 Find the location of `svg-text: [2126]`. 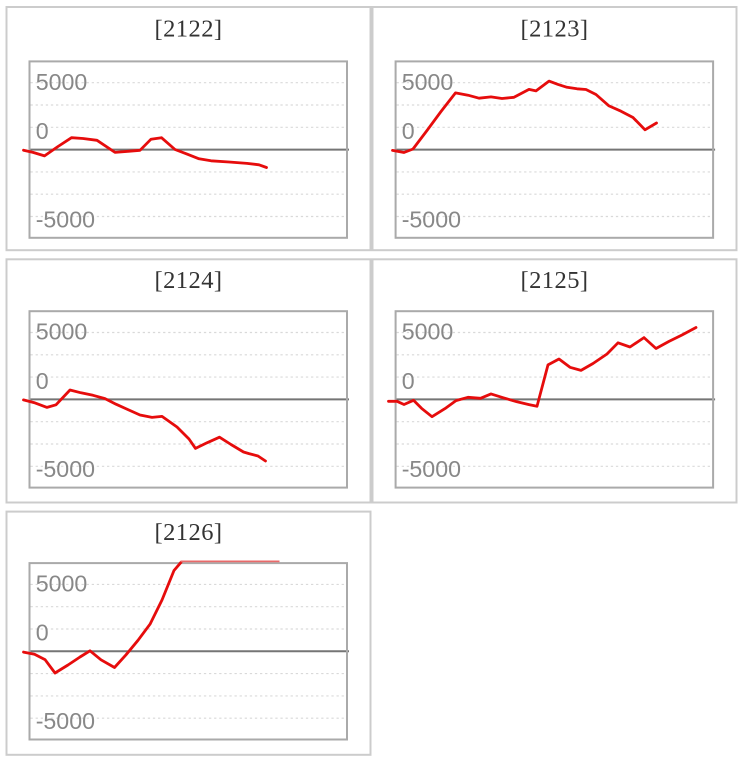

svg-text: [2126] is located at coordinates (188, 532).